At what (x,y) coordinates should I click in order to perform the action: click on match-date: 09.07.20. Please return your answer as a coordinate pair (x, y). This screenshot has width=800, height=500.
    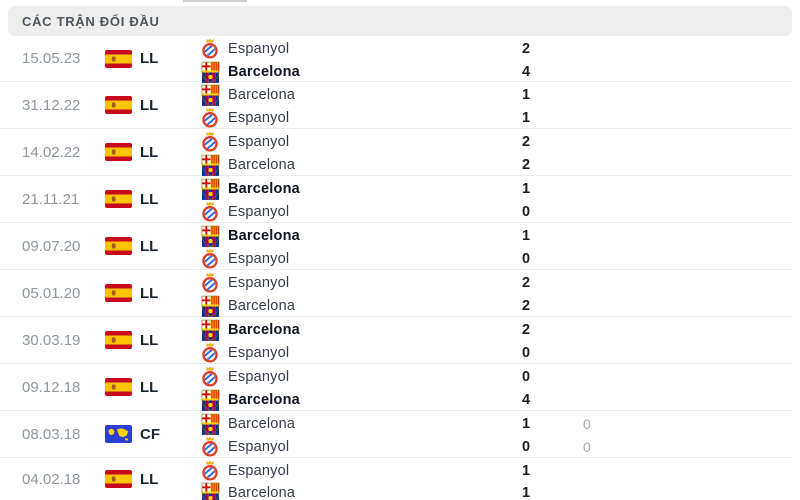
    Looking at the image, I should click on (51, 246).